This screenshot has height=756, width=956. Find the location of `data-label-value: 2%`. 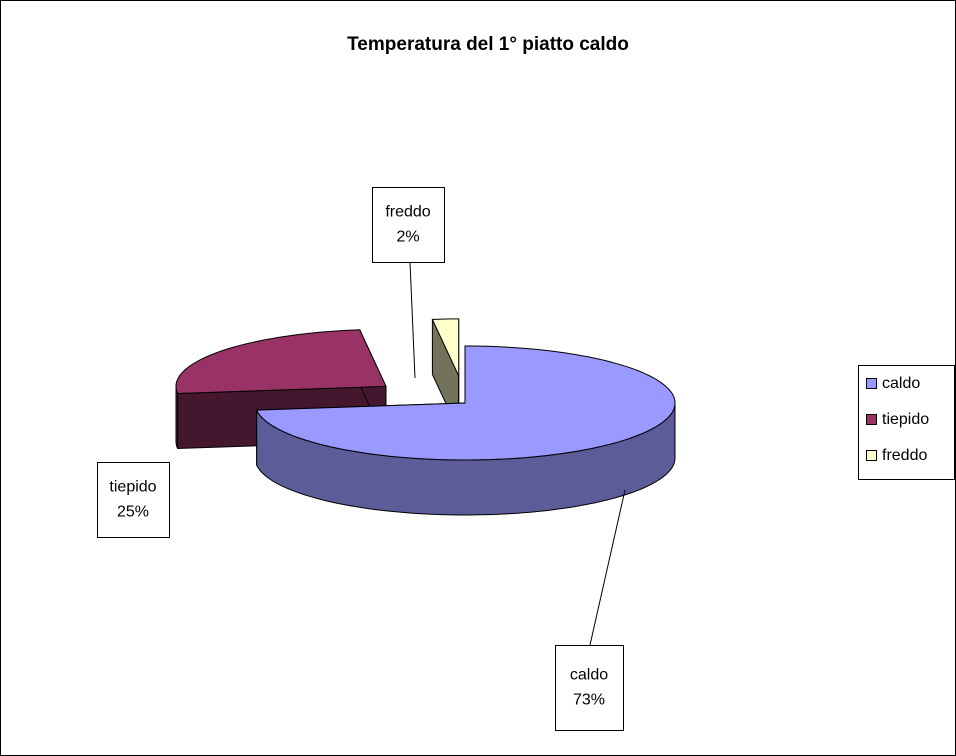

data-label-value: 2% is located at coordinates (407, 237).